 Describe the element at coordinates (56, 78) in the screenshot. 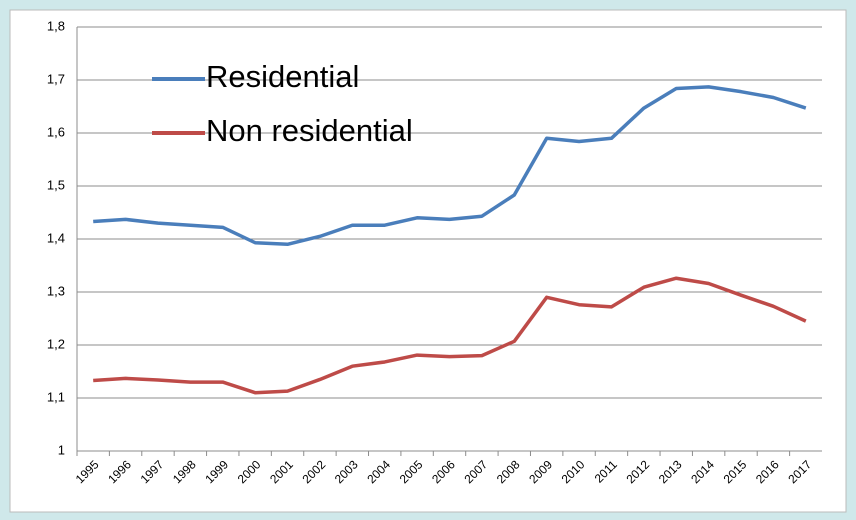

I see `y-tick-label: 1,7` at that location.